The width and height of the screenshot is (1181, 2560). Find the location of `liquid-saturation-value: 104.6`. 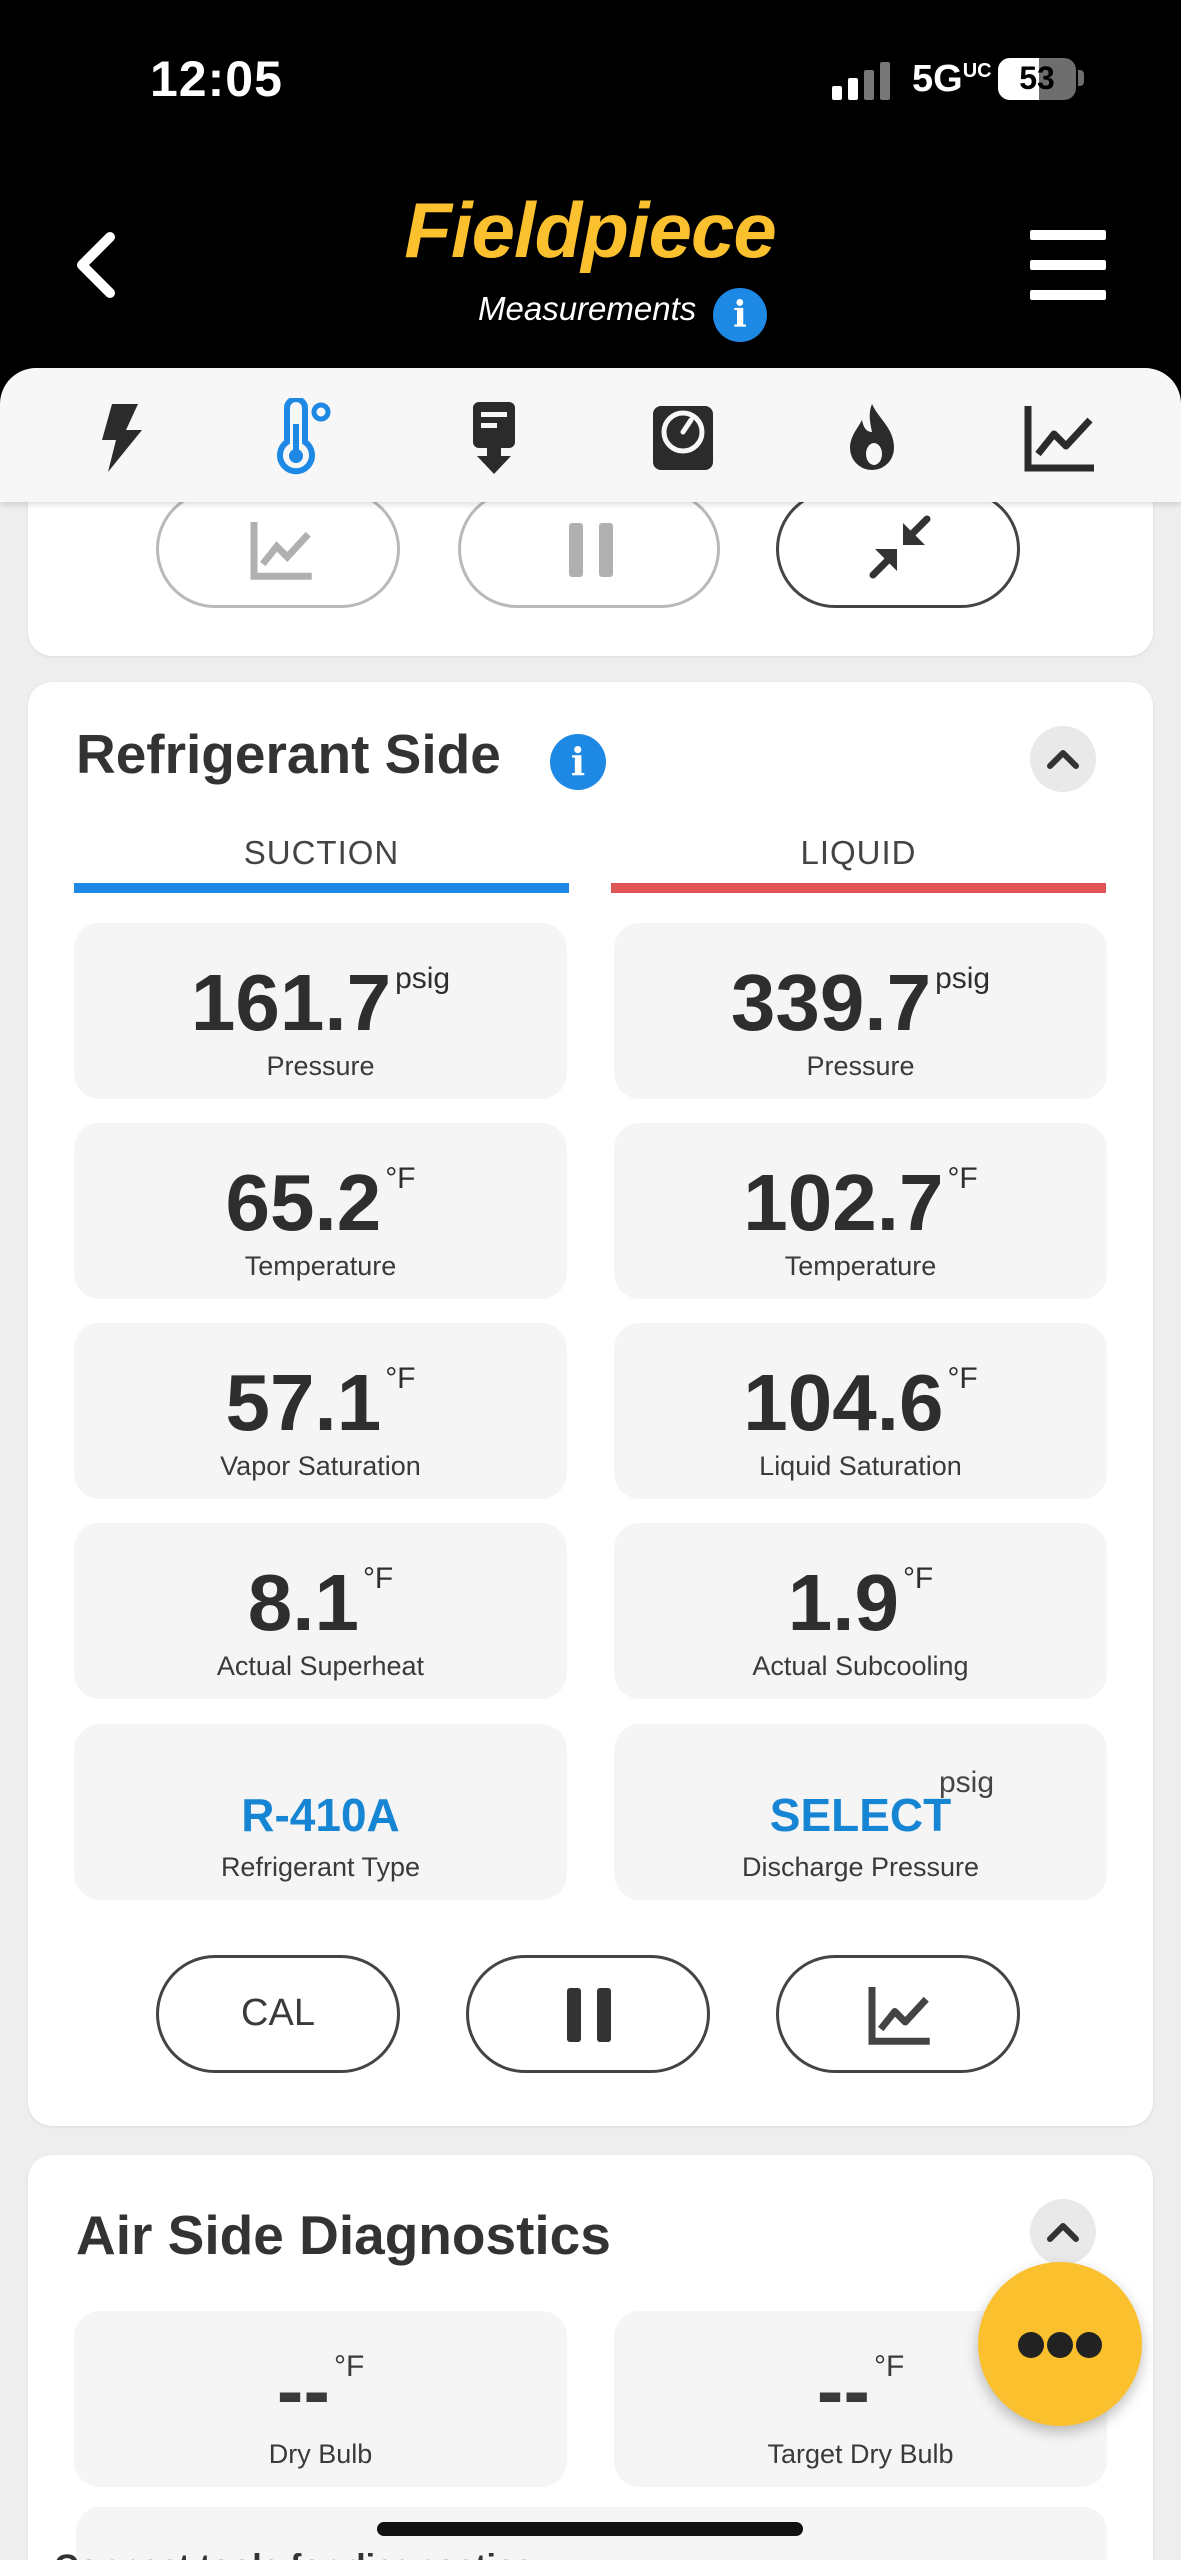

liquid-saturation-value: 104.6 is located at coordinates (843, 1402).